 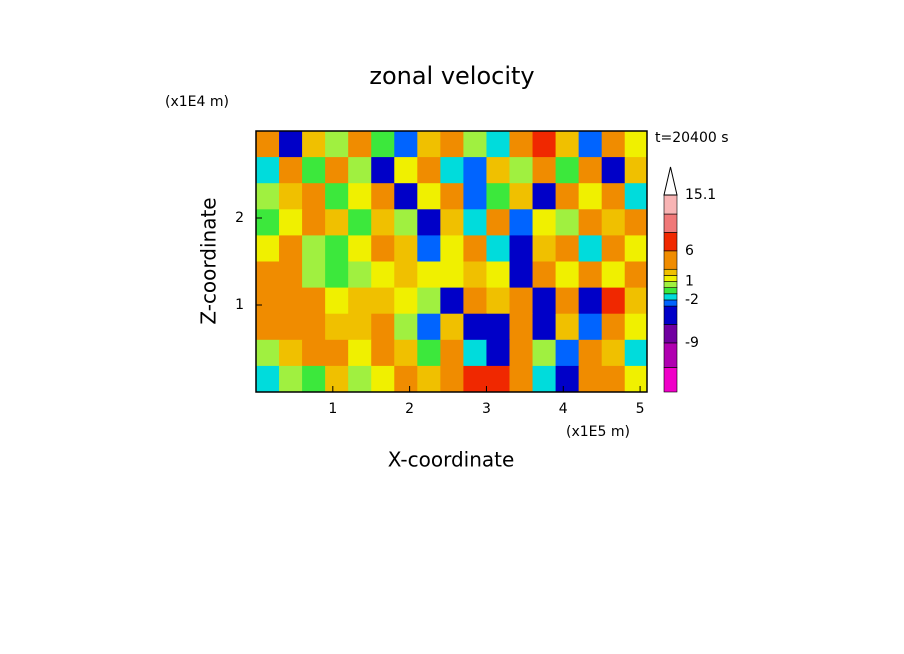 I want to click on time-annotation: t=20400 s, so click(x=692, y=138).